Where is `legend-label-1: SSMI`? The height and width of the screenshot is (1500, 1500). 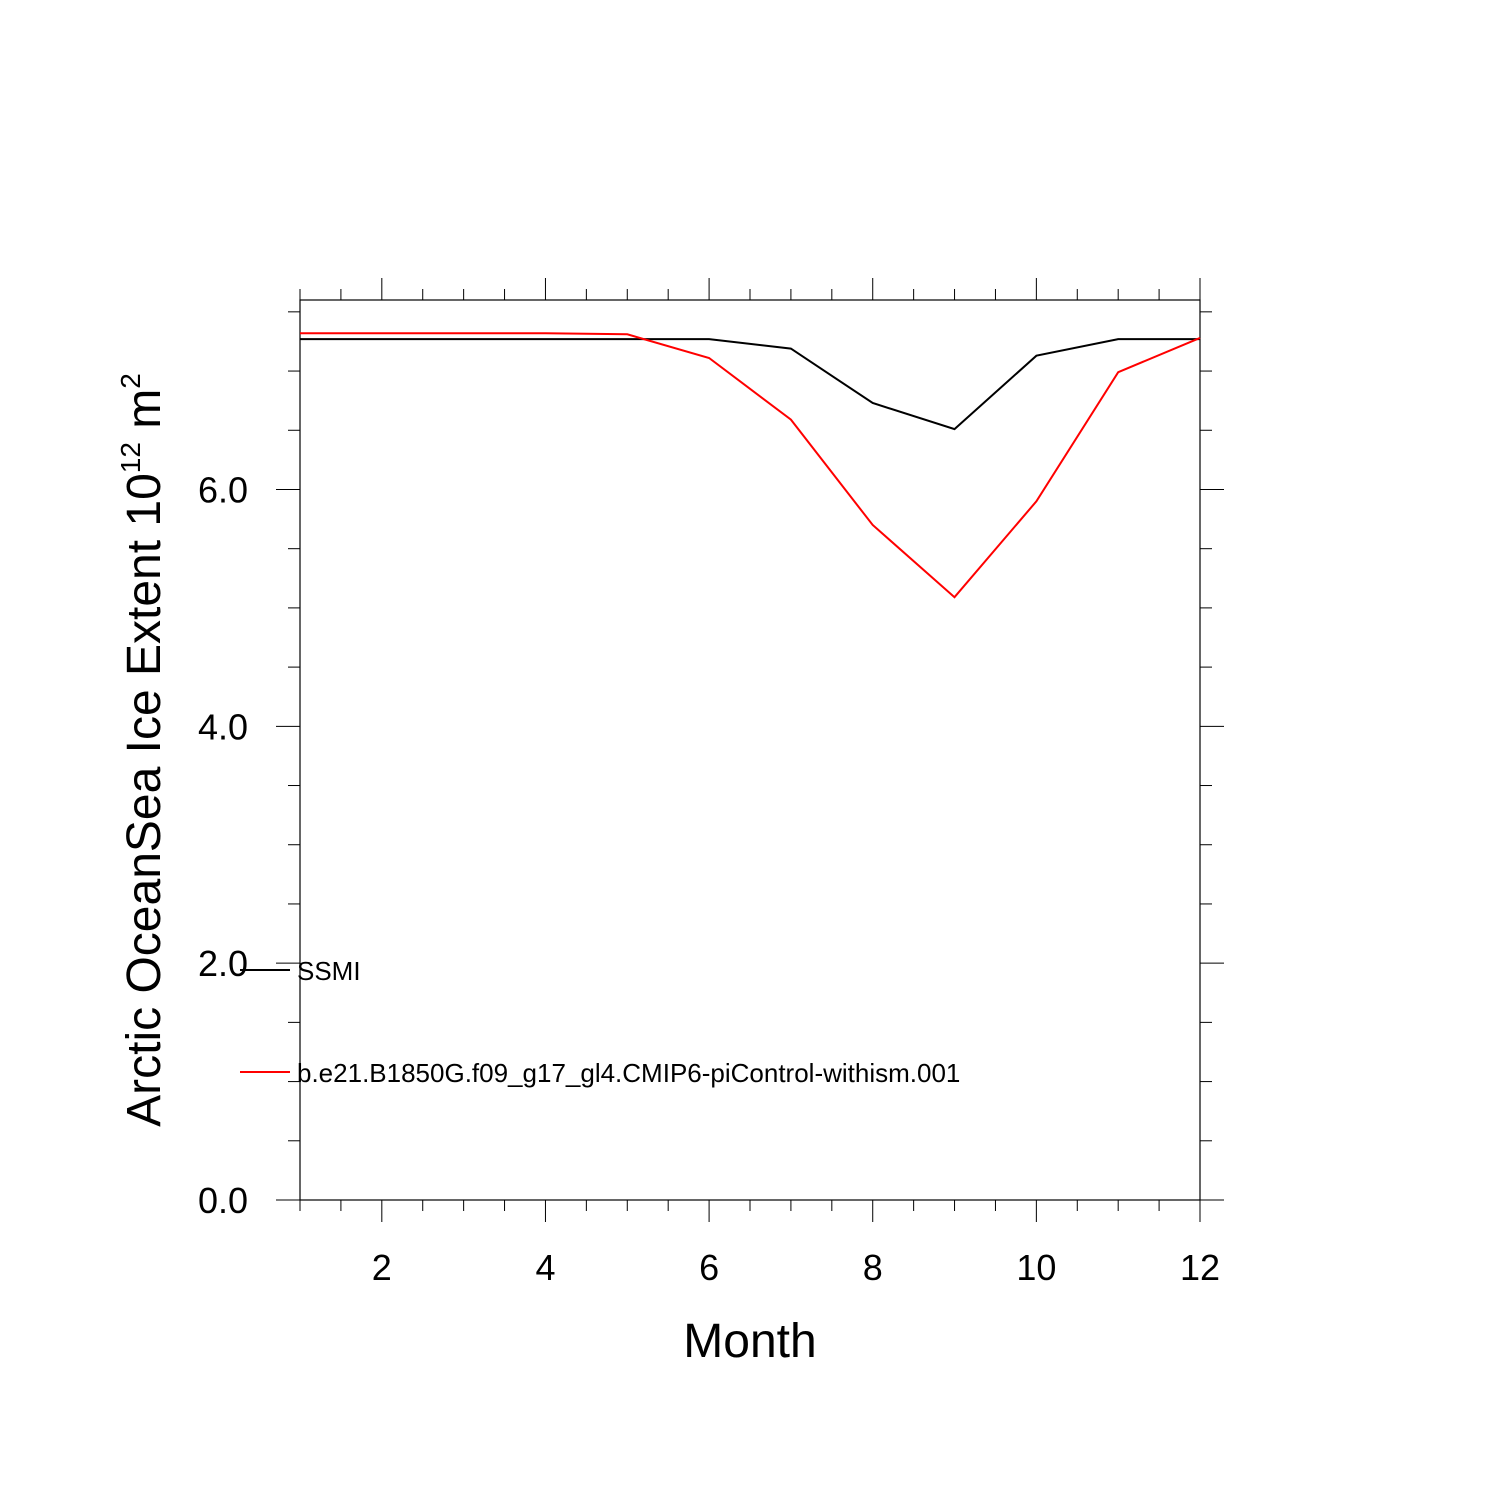
legend-label-1: SSMI is located at coordinates (329, 971).